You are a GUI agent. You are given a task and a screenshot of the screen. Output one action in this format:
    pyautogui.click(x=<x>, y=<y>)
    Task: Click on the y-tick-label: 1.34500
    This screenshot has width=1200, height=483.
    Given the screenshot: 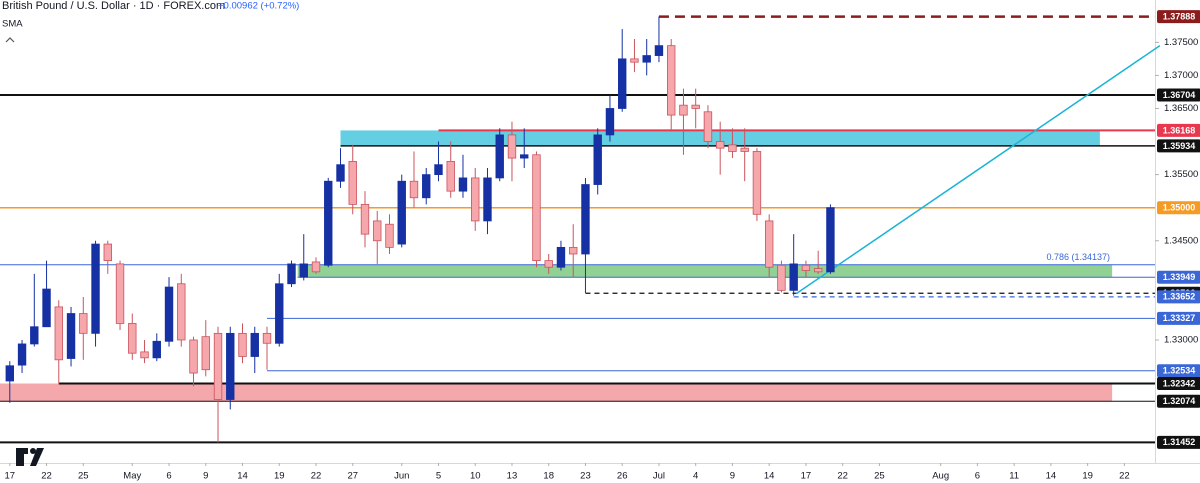 What is the action you would take?
    pyautogui.click(x=1181, y=240)
    